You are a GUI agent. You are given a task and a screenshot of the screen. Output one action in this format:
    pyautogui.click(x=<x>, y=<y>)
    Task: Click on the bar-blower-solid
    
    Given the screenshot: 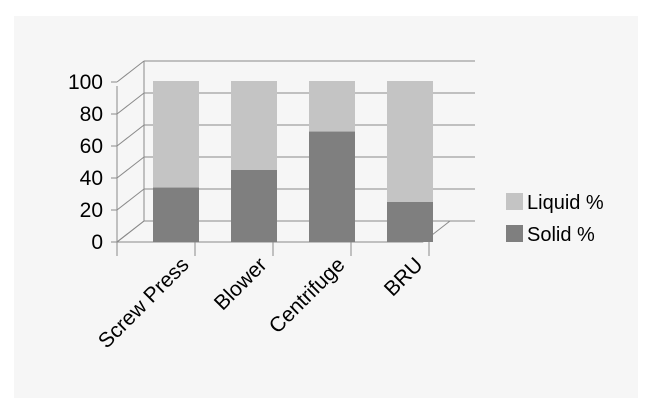 What is the action you would take?
    pyautogui.click(x=254, y=205)
    